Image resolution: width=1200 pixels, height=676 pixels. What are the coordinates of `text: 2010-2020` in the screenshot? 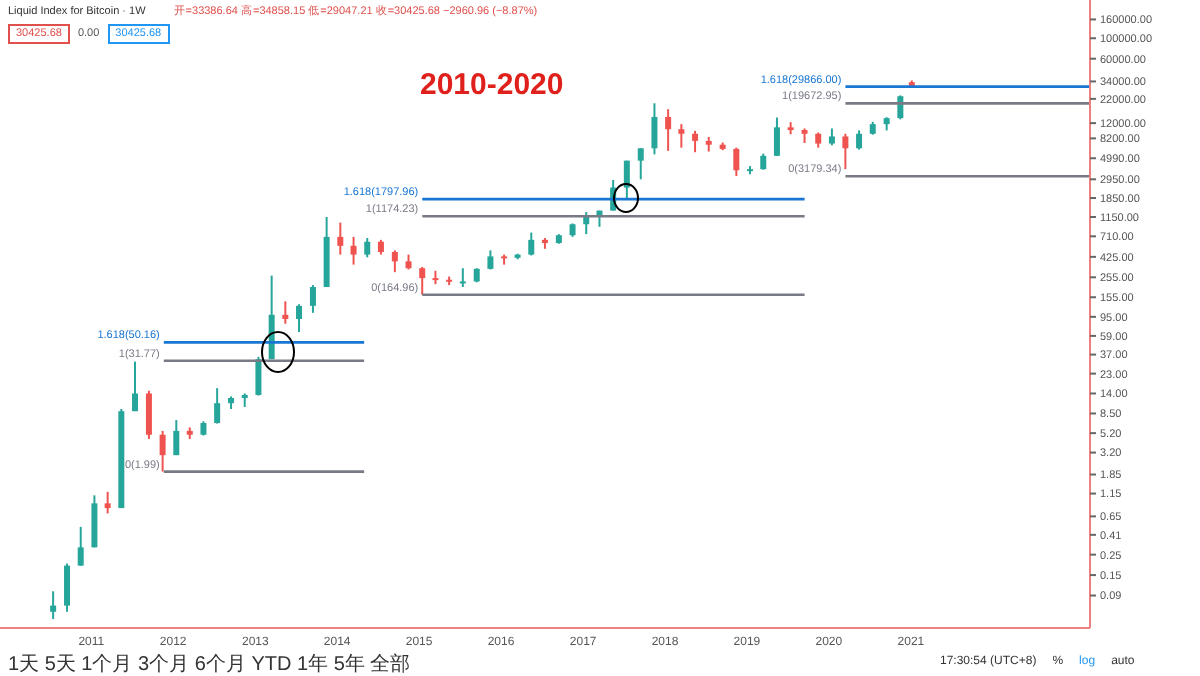 It's located at (492, 85).